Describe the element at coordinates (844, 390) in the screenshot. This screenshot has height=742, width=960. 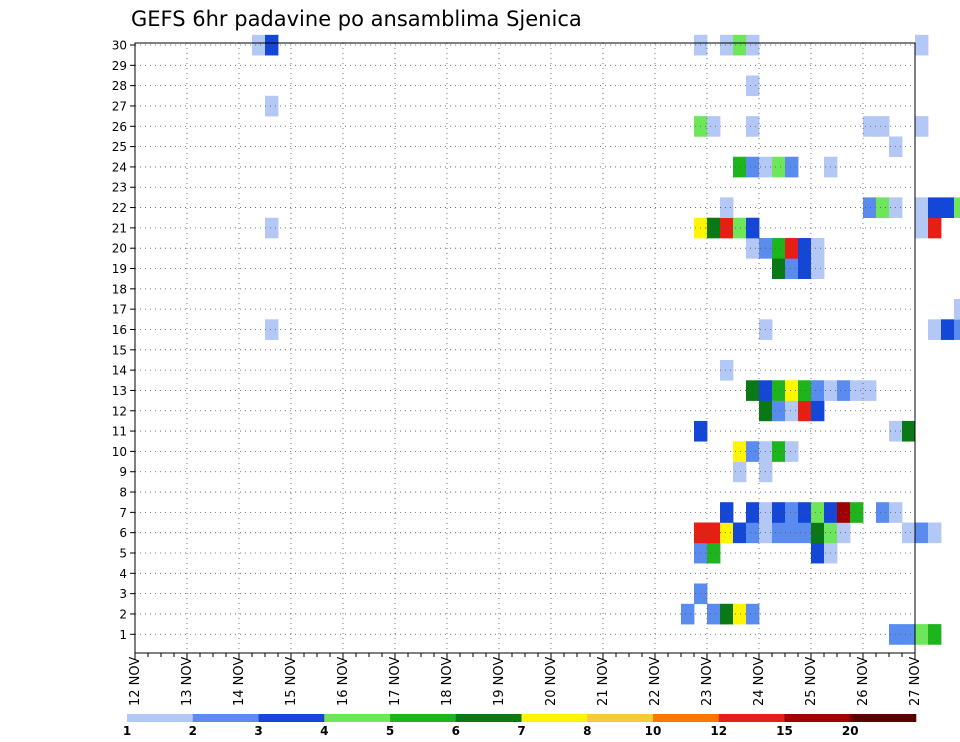
I see `cell-m13-s54` at that location.